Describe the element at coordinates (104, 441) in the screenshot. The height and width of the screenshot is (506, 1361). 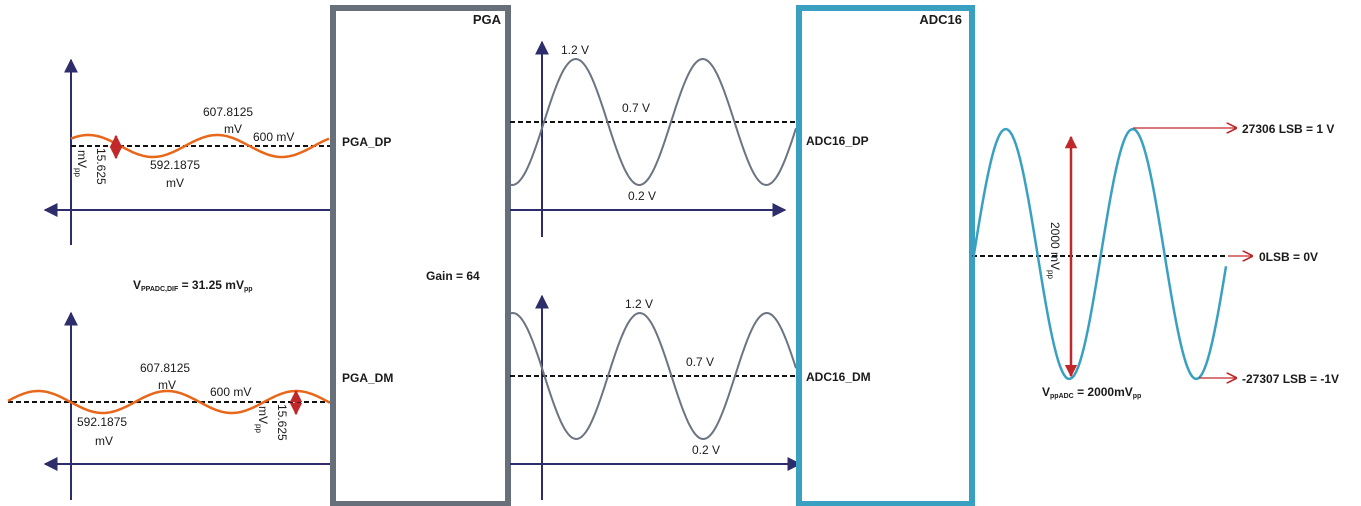
I see `input-dm-min-unit: mV` at that location.